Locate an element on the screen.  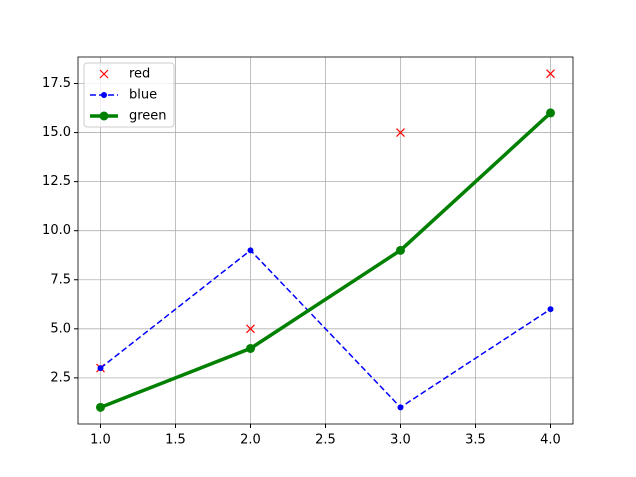
y-tick-label: 15.0 is located at coordinates (56, 132).